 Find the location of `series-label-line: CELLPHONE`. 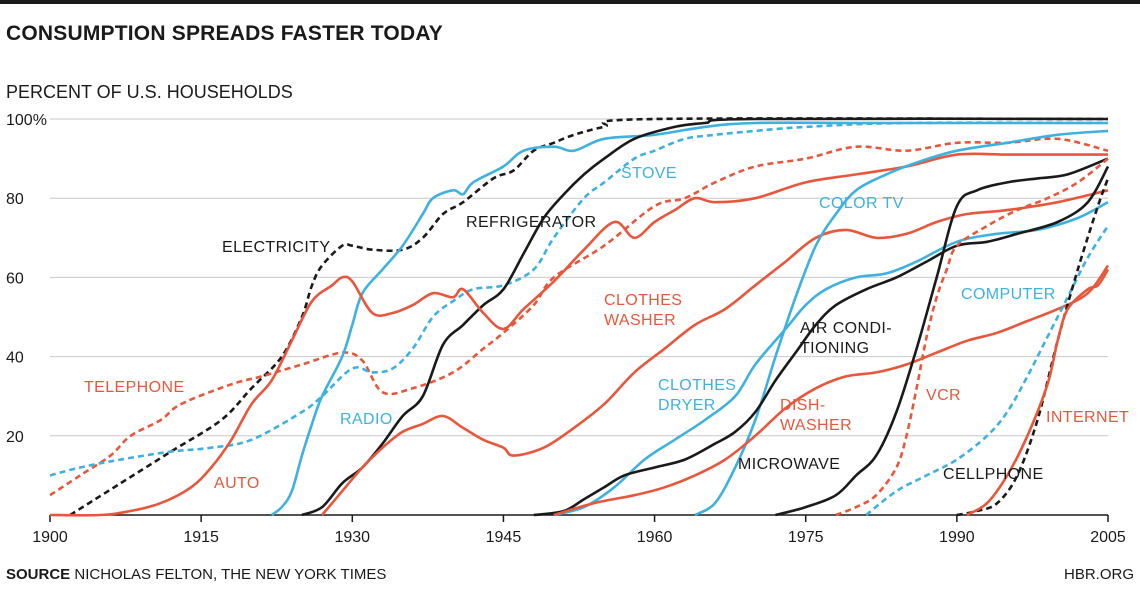

series-label-line: CELLPHONE is located at coordinates (993, 474).